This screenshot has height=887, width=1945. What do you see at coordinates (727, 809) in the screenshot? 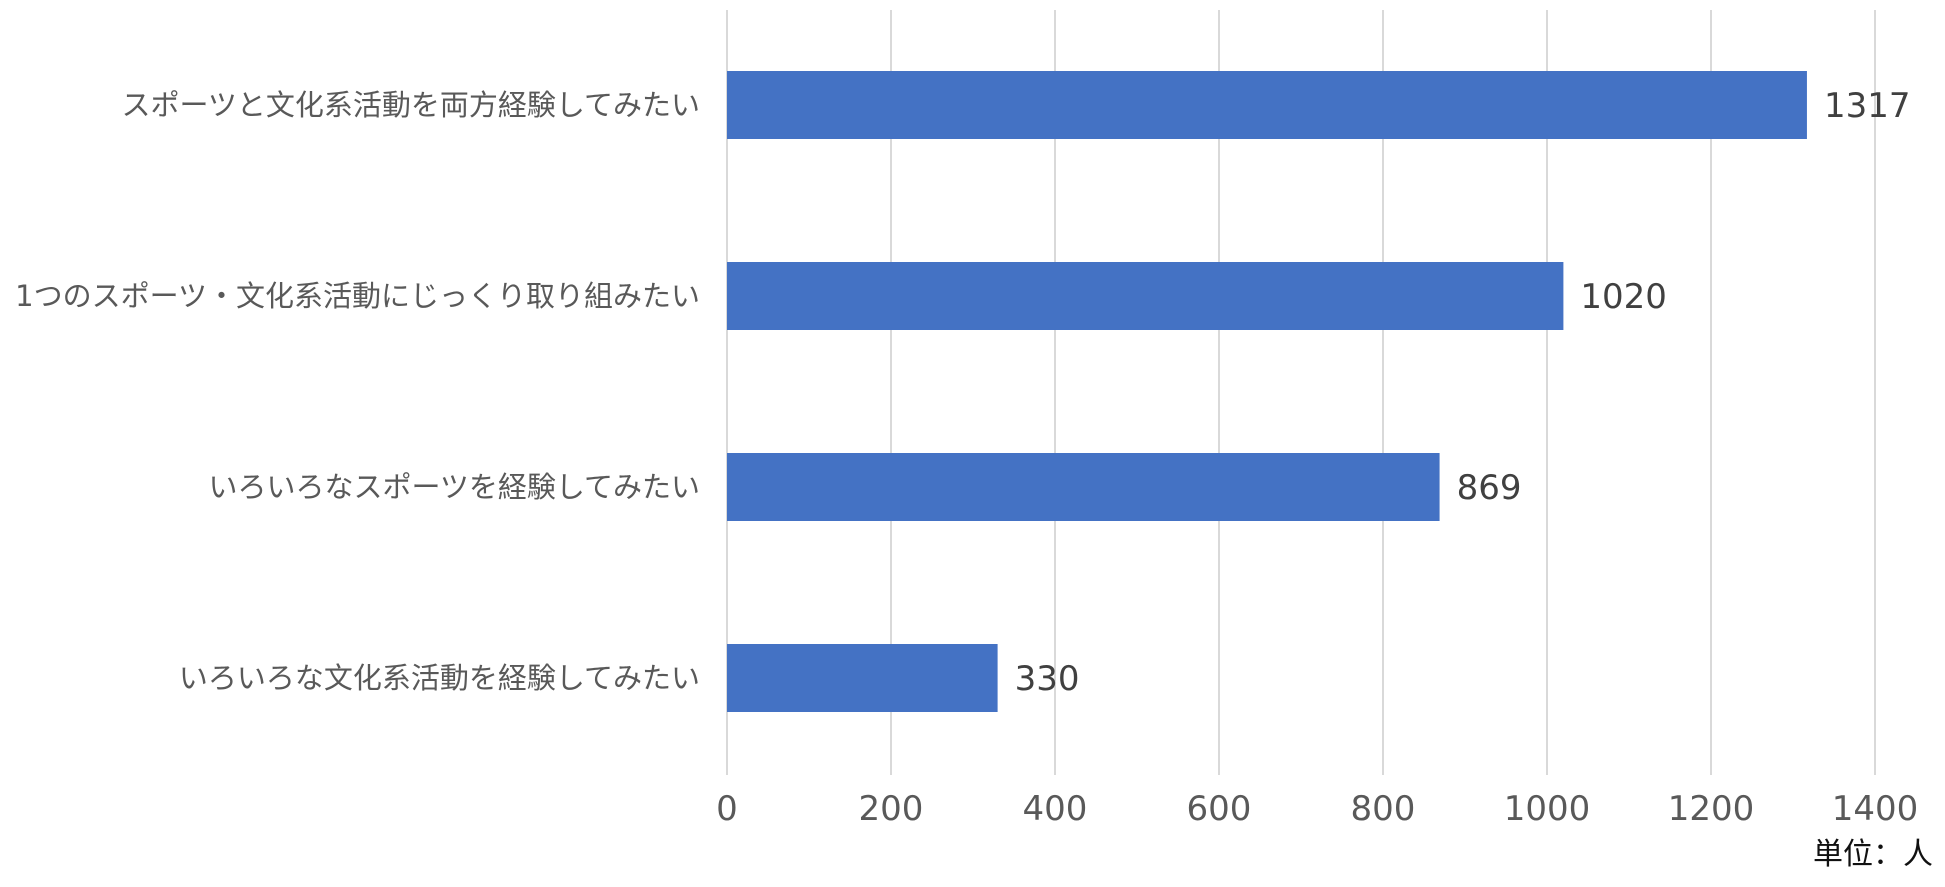
I see `x-tick-label: 0` at bounding box center [727, 809].